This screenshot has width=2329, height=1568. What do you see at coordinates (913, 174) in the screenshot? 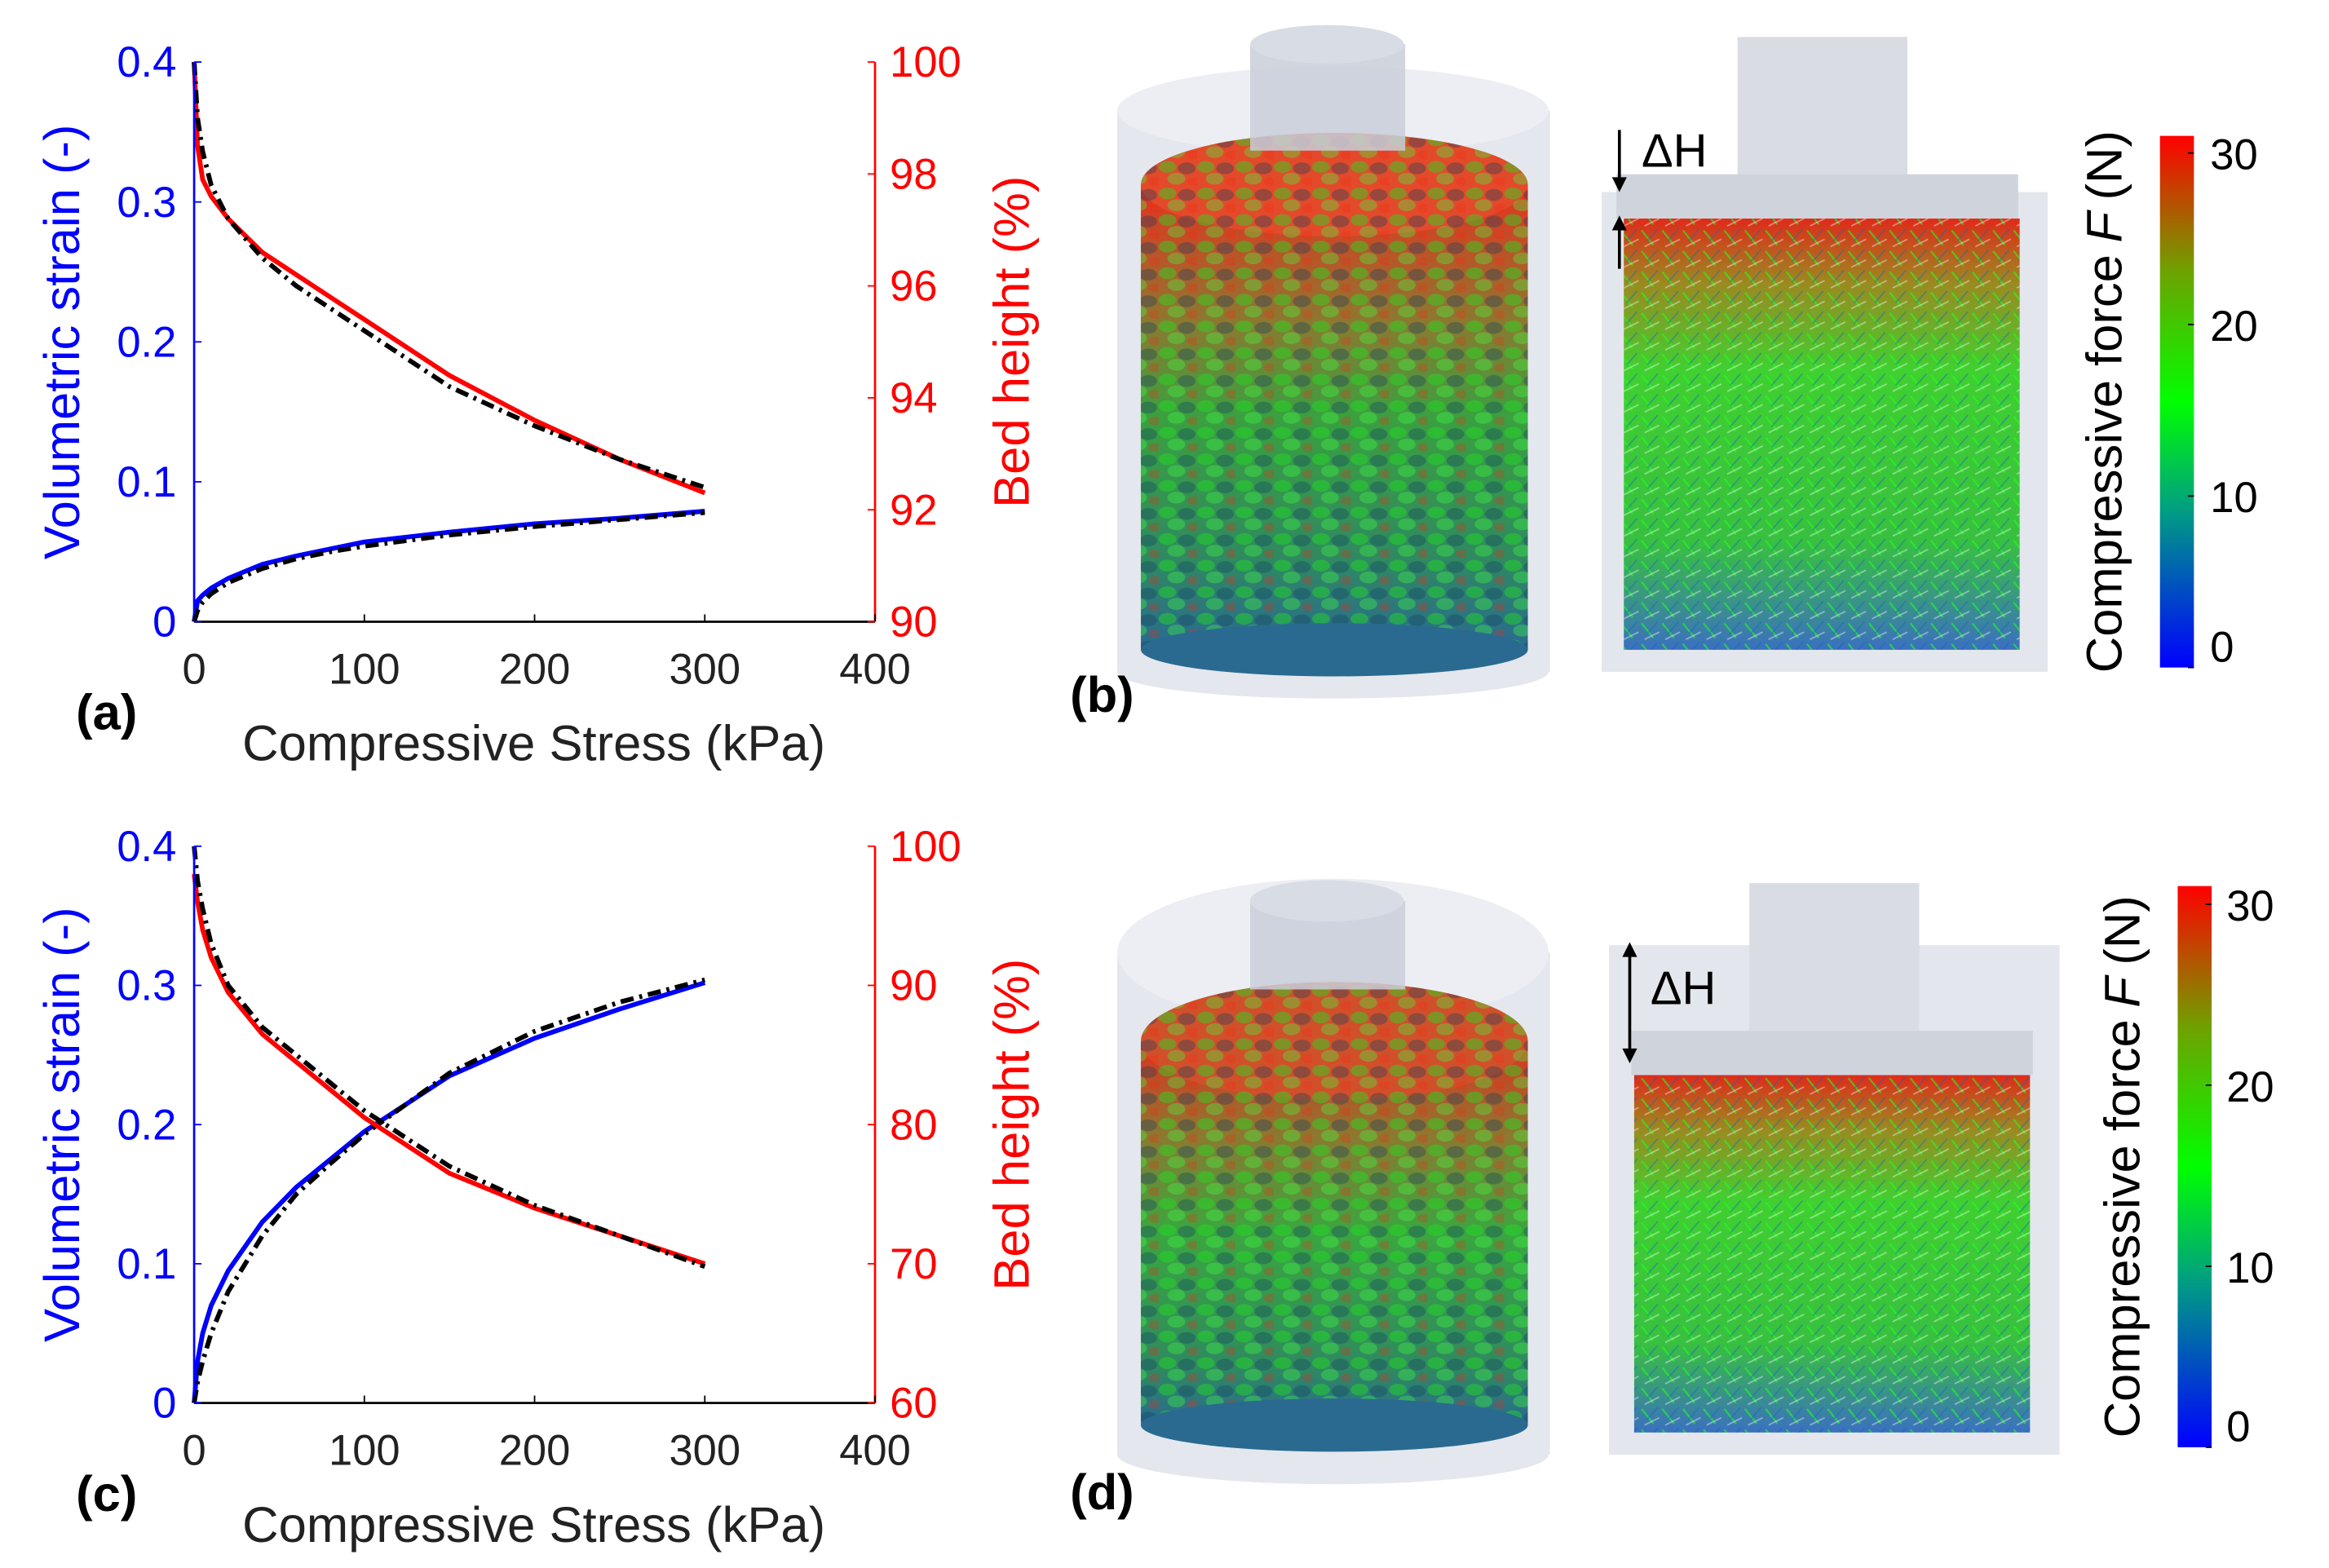
I see `y2-tick-label: 98` at bounding box center [913, 174].